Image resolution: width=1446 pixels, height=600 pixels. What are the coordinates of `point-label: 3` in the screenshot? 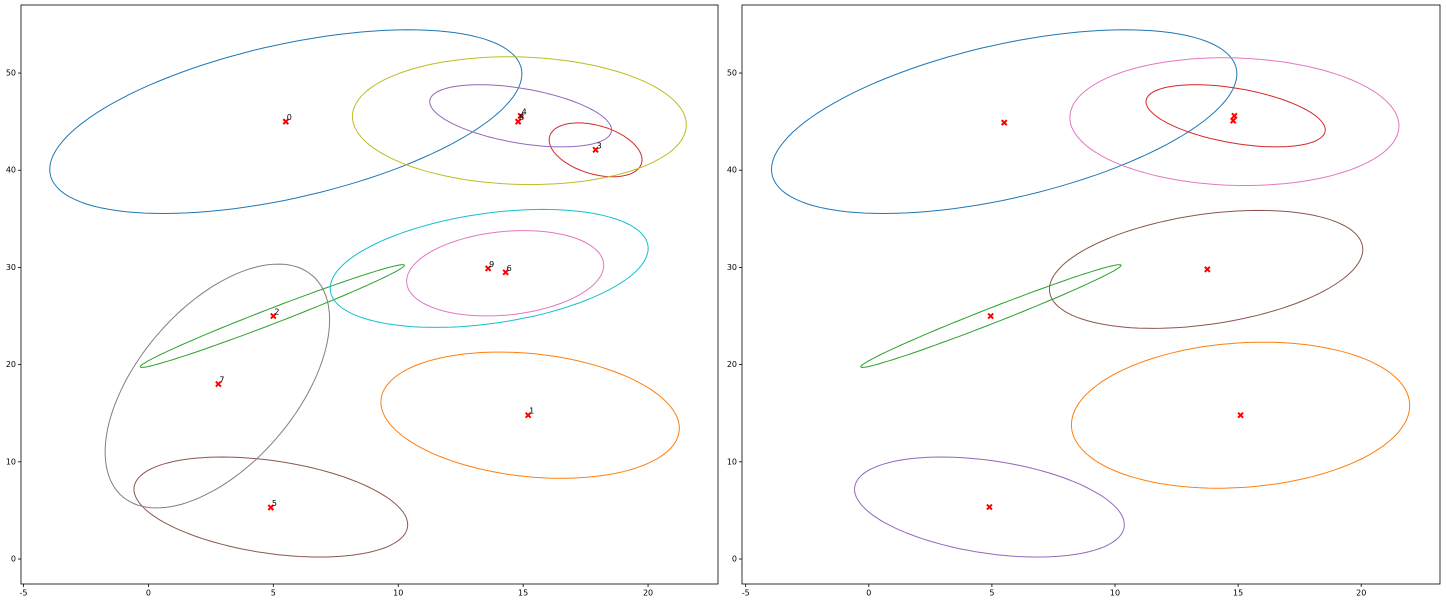 It's located at (599, 145).